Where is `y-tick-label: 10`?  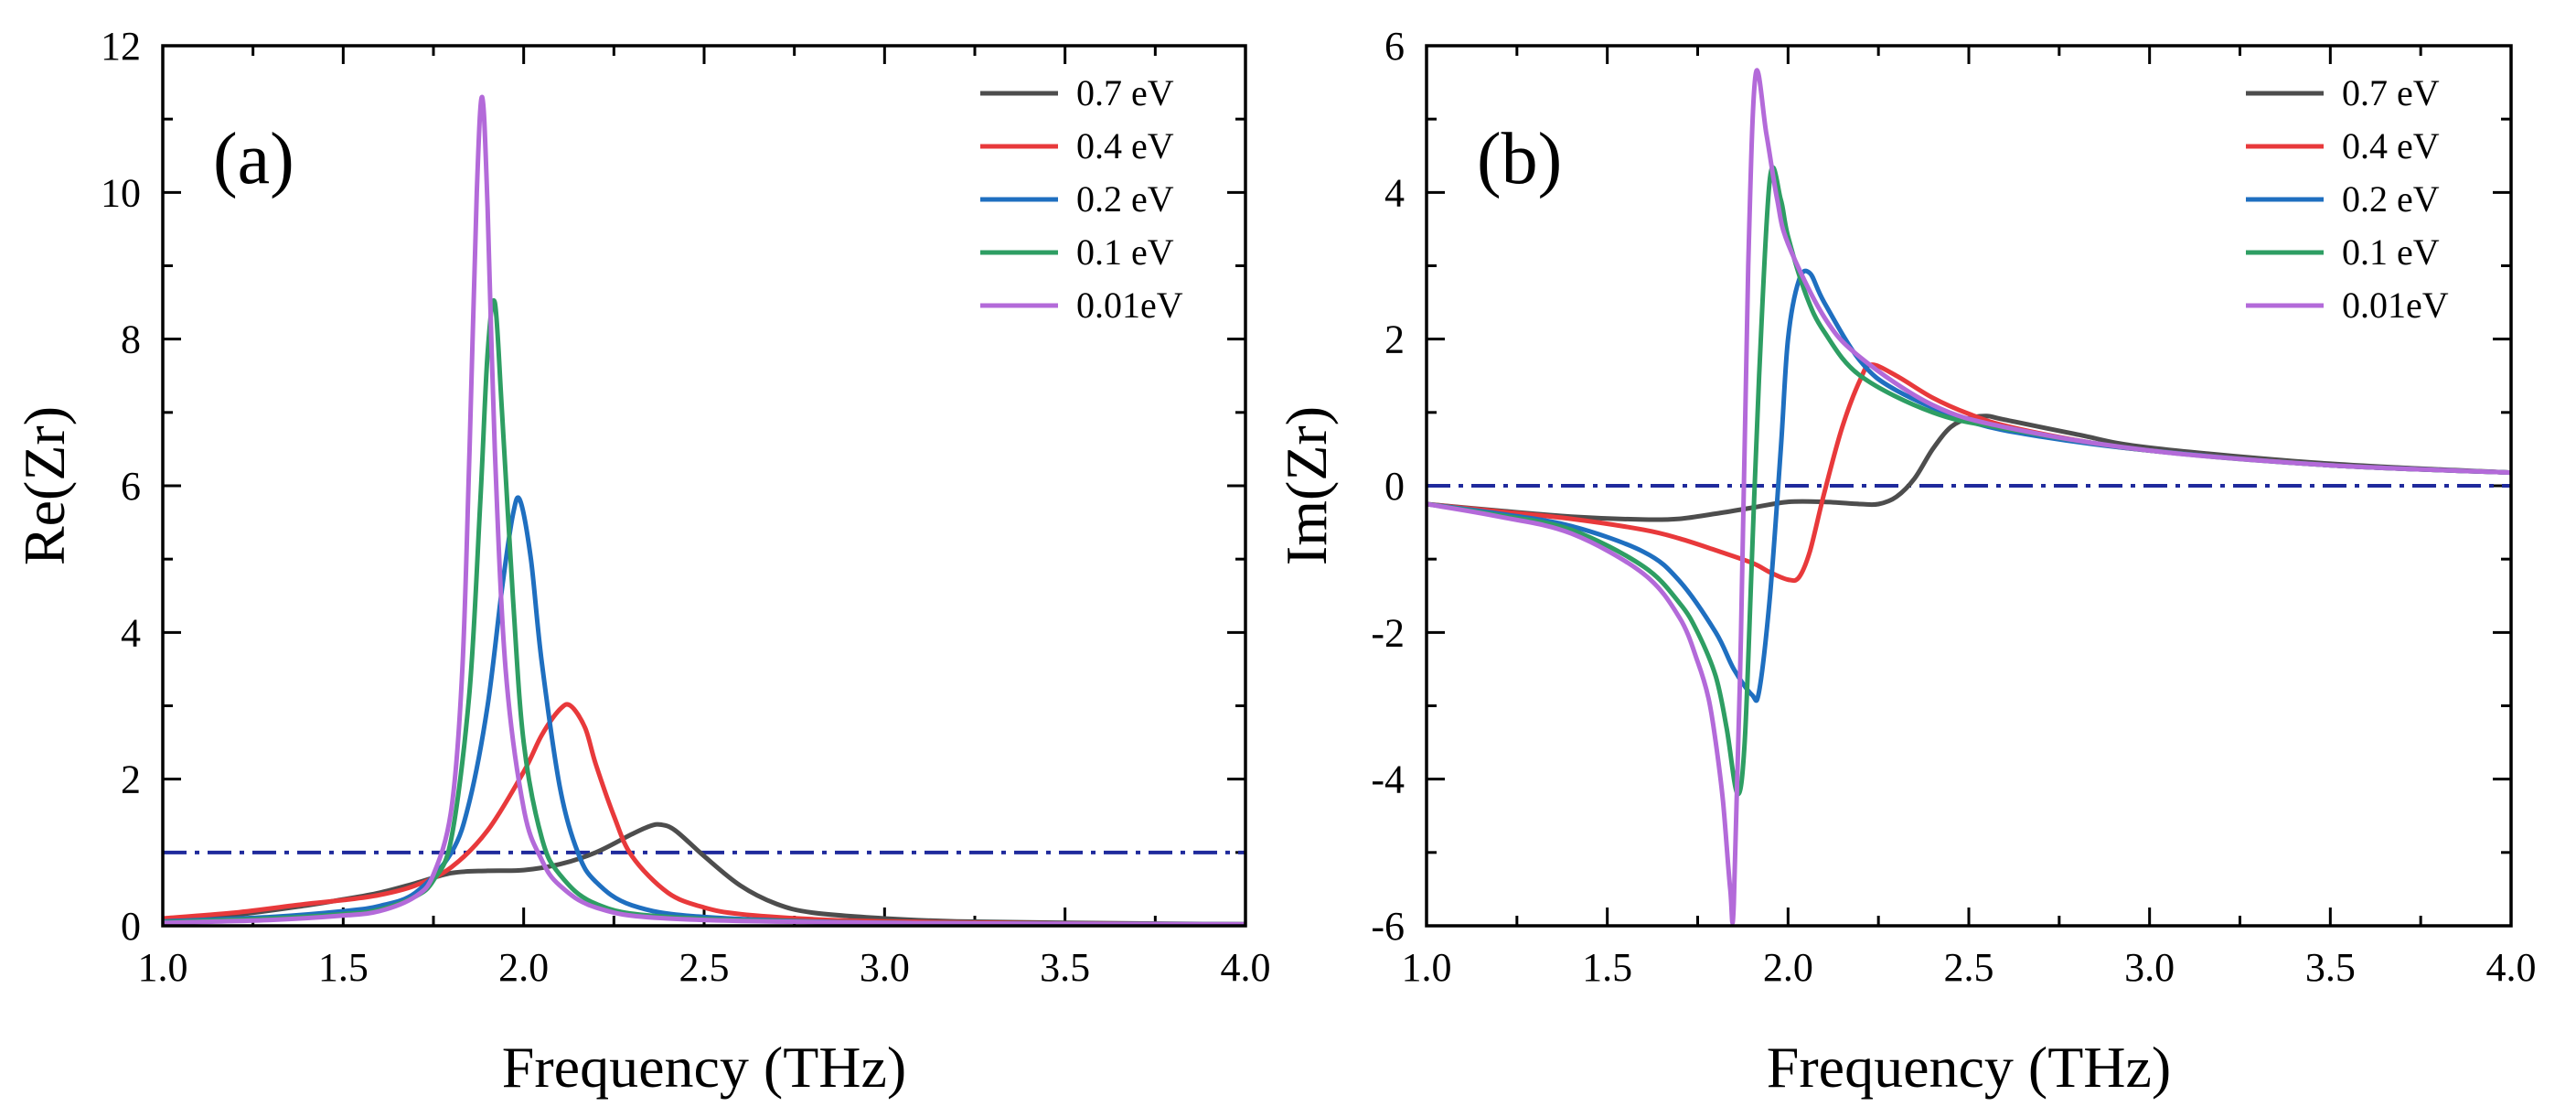
y-tick-label: 10 is located at coordinates (121, 192).